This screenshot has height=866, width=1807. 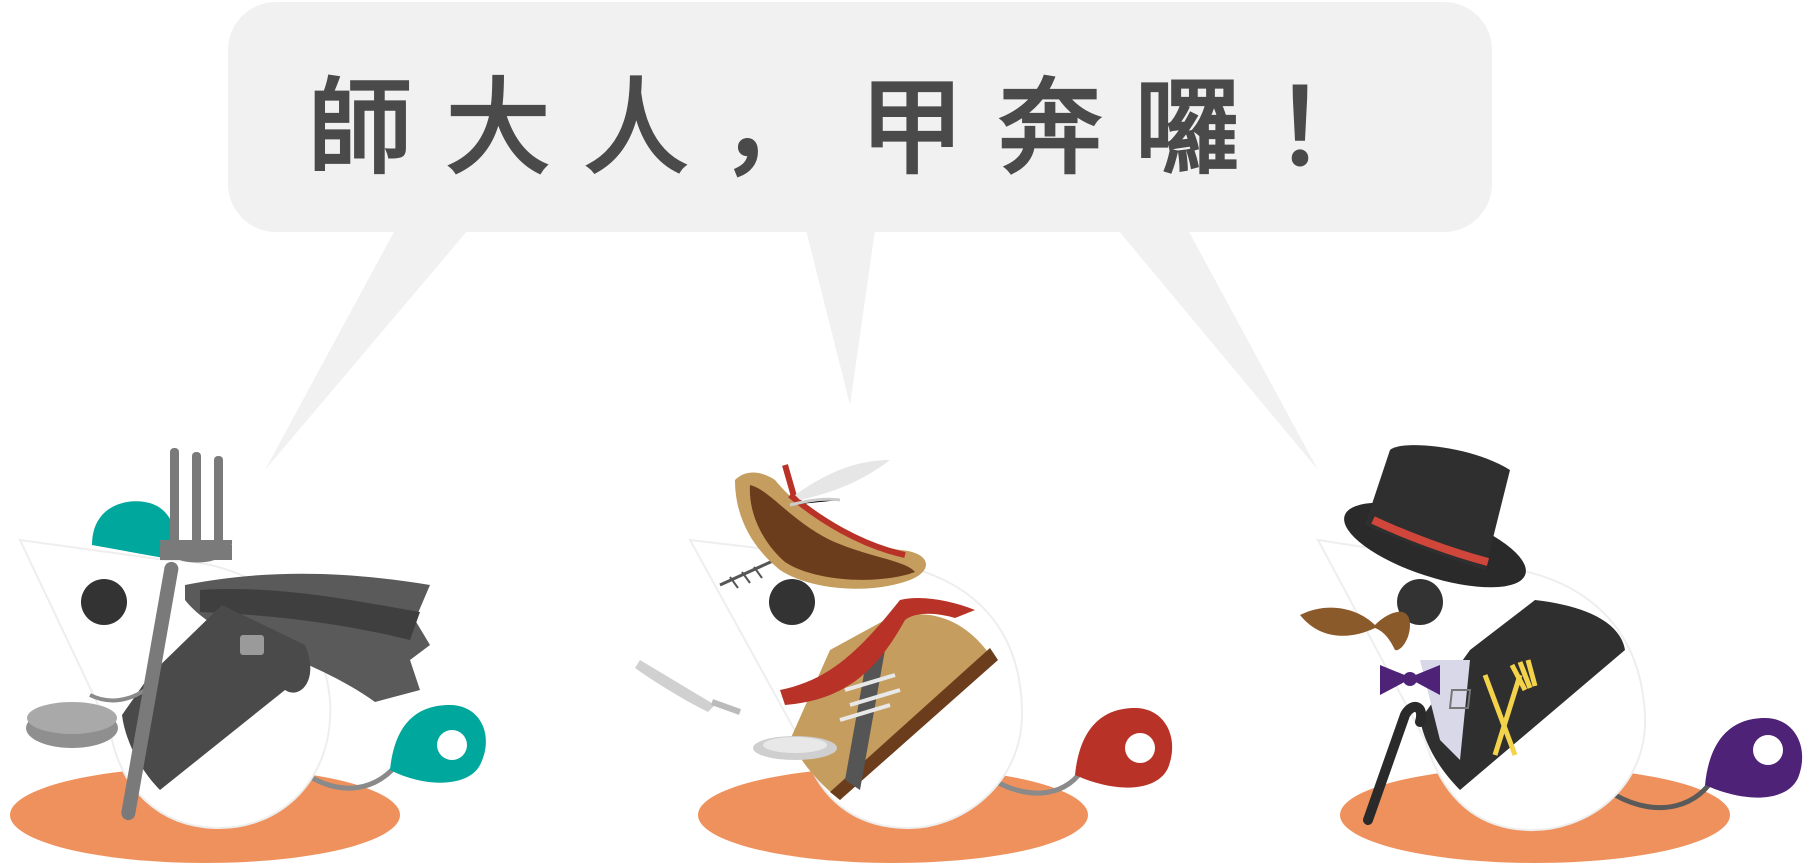 What do you see at coordinates (248, 655) in the screenshot?
I see `character-knight` at bounding box center [248, 655].